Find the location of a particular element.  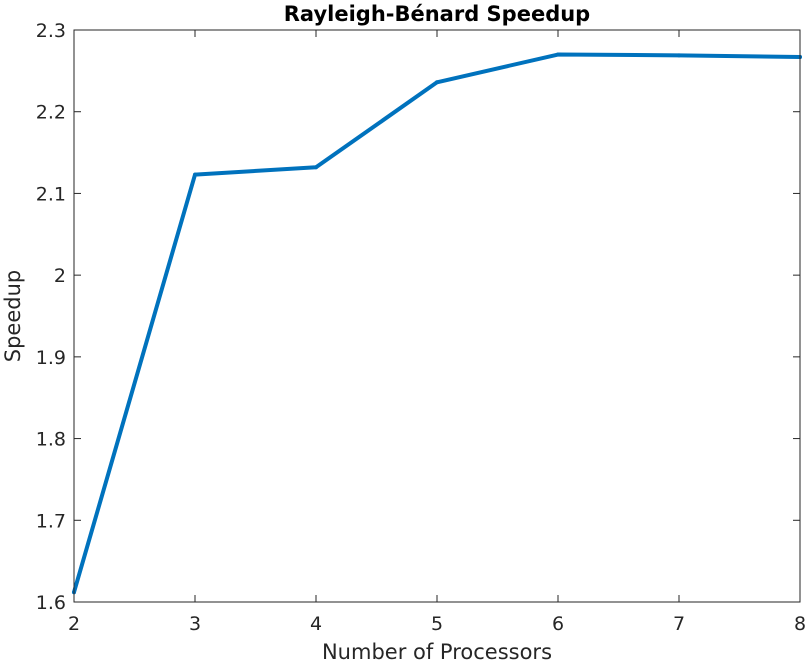

y-tick-label: 2.1 is located at coordinates (51, 194).